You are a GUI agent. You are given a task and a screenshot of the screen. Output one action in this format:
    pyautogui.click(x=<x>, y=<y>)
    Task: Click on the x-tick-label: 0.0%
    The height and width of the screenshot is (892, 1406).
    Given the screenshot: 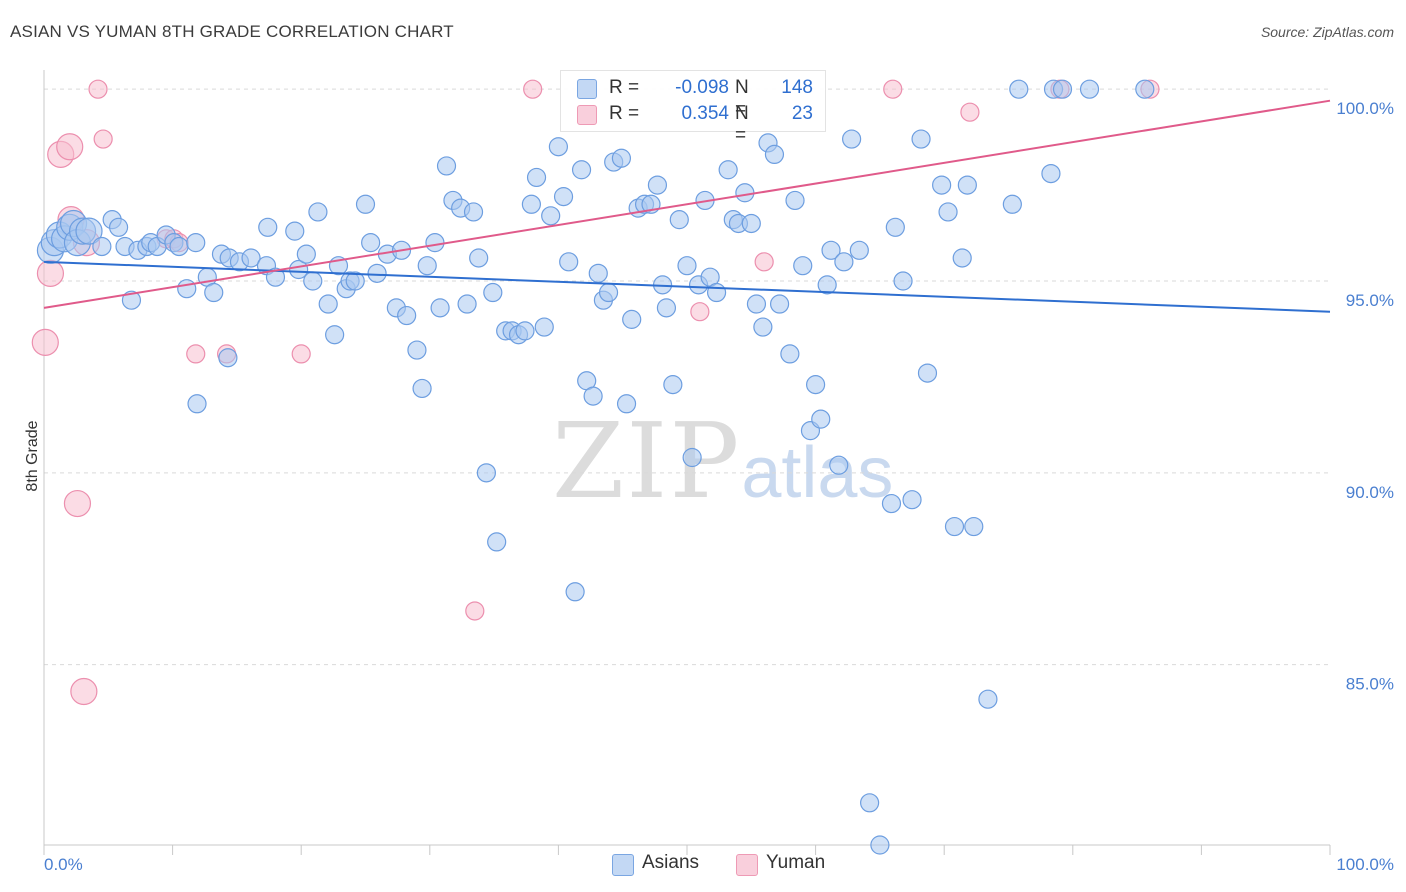 What is the action you would take?
    pyautogui.click(x=63, y=864)
    